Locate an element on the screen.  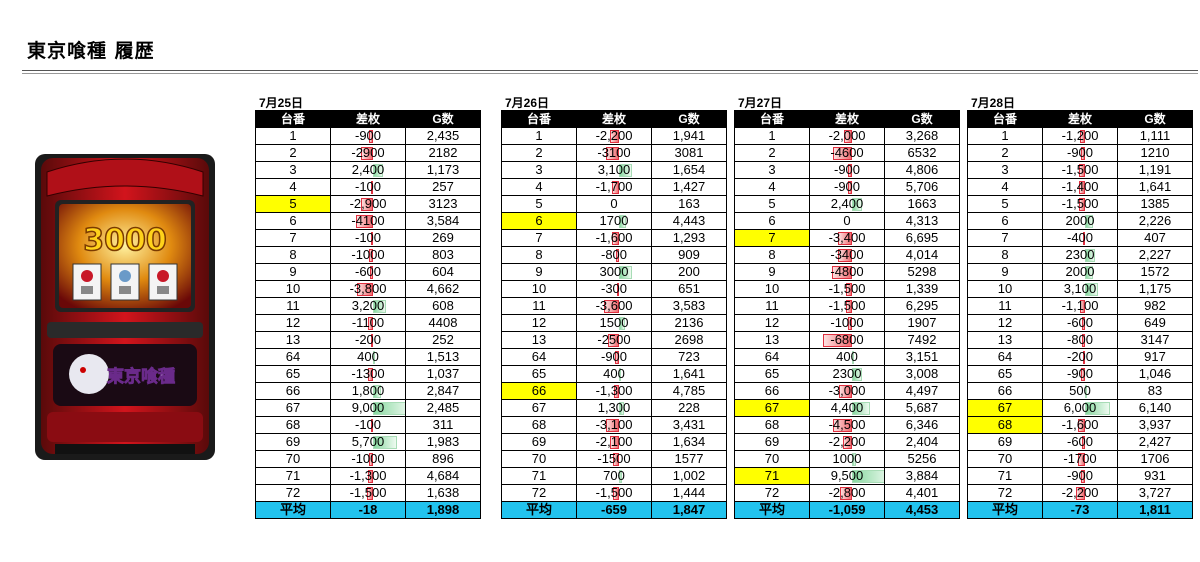
table-row: 70 1000 5256 is located at coordinates (847, 459).